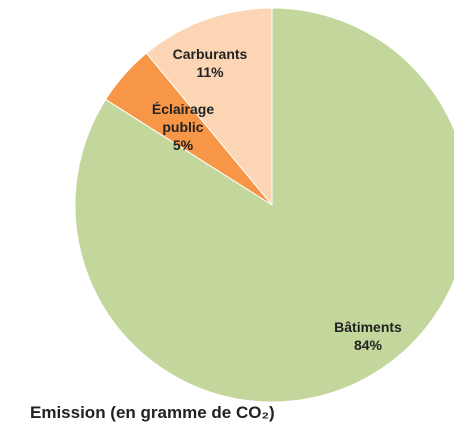 The width and height of the screenshot is (454, 433). What do you see at coordinates (210, 72) in the screenshot?
I see `value-label: 11%` at bounding box center [210, 72].